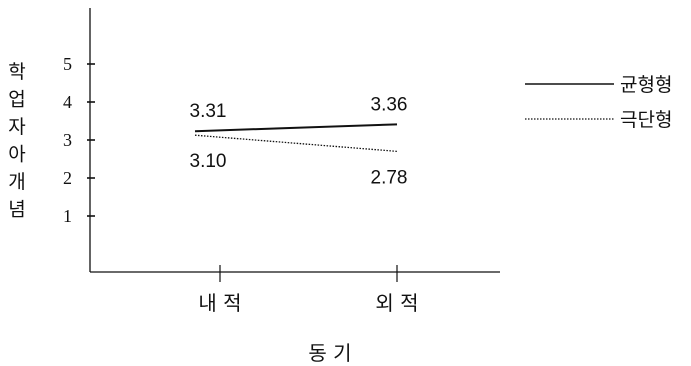 The image size is (691, 366). I want to click on legend-label: 균형형, so click(646, 85).